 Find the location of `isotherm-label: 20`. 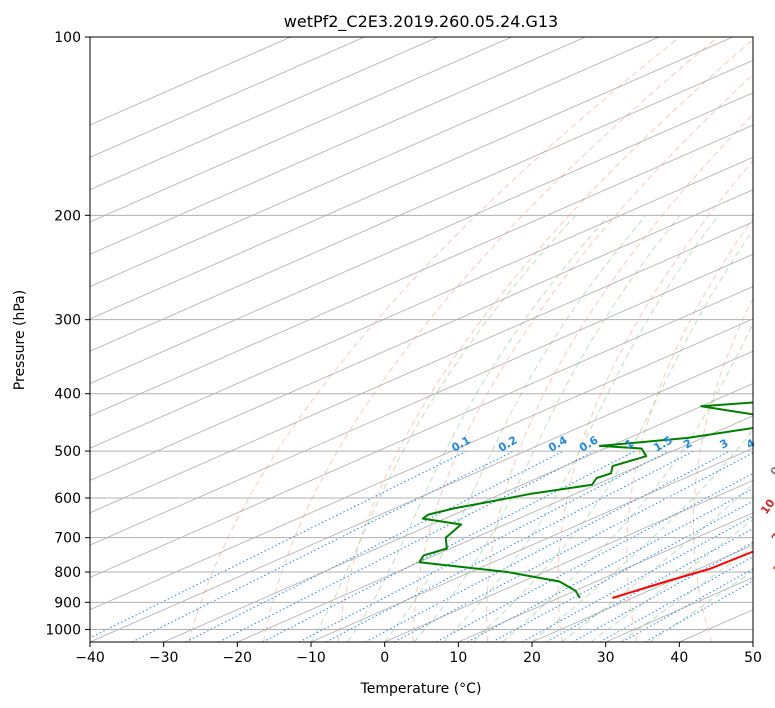

isotherm-label: 20 is located at coordinates (772, 534).